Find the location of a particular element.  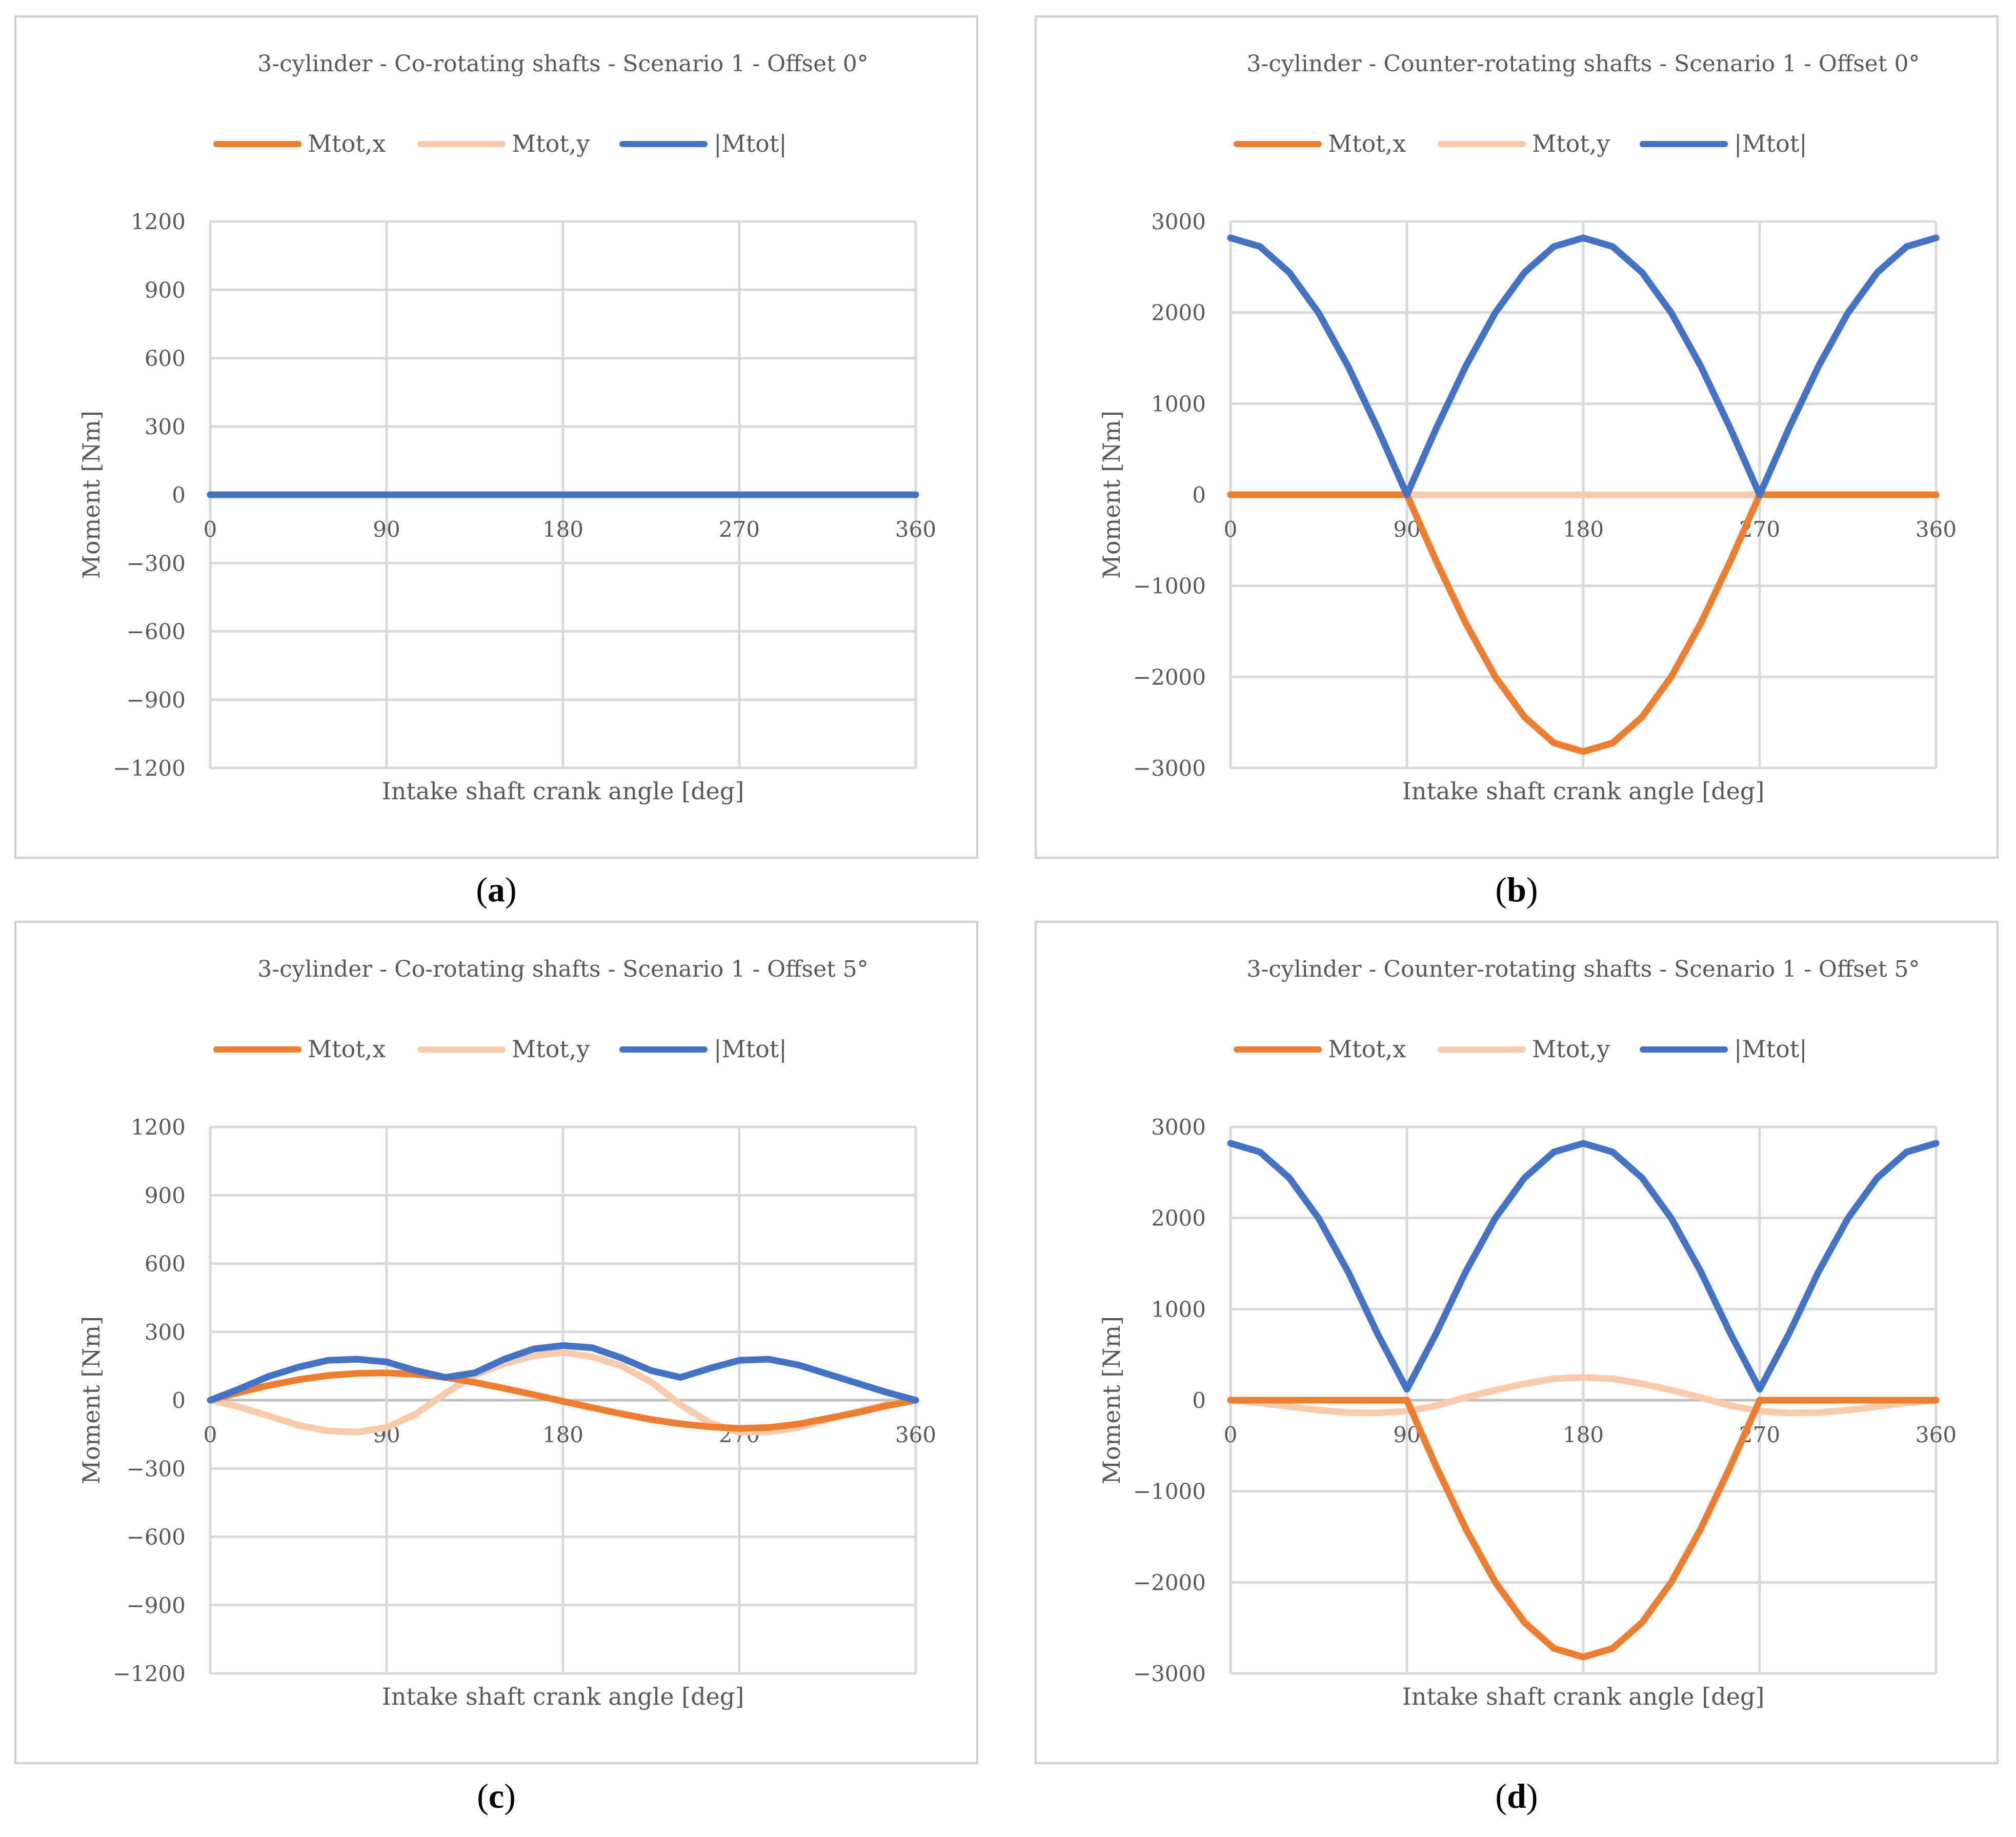

caption-b: (b) is located at coordinates (1516, 890).